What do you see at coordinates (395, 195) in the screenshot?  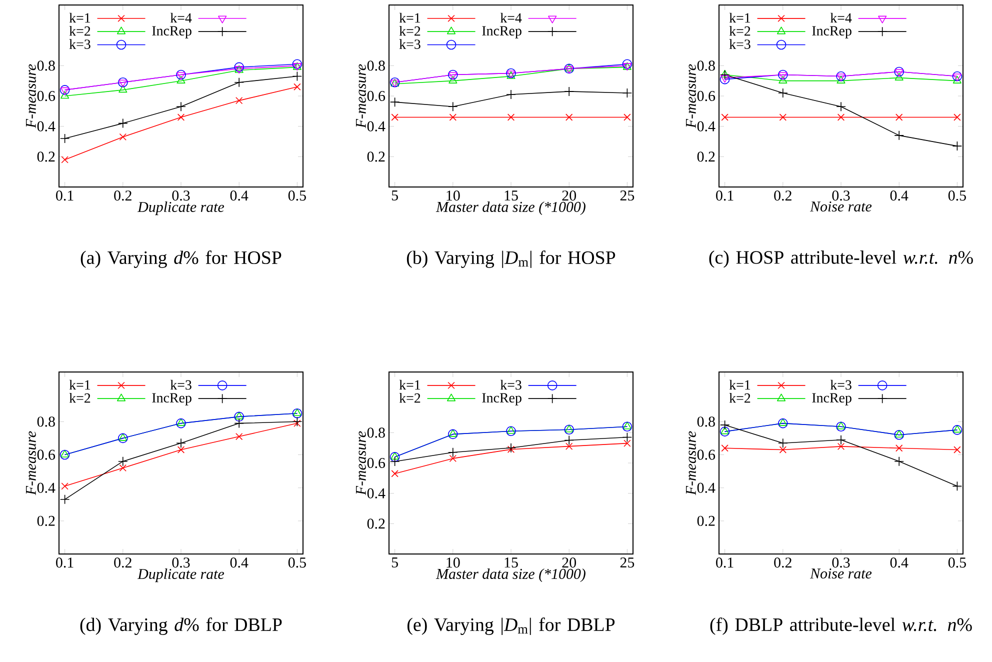 I see `x-tick-label: 5` at bounding box center [395, 195].